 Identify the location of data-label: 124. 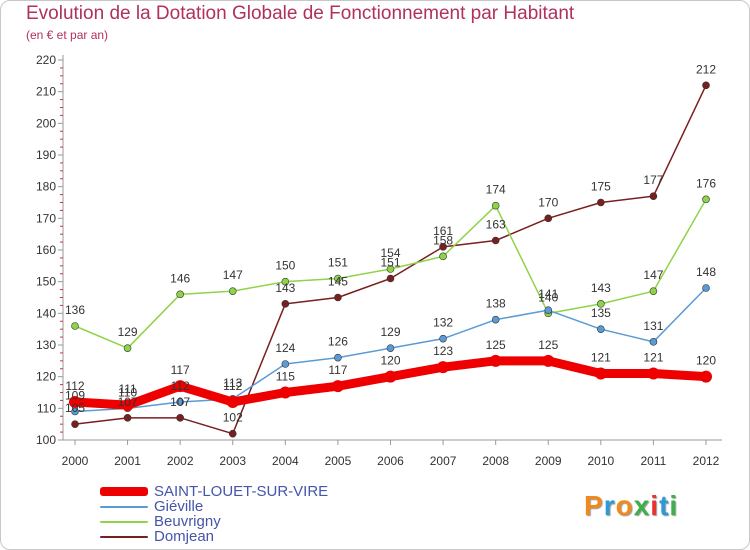
(285, 348).